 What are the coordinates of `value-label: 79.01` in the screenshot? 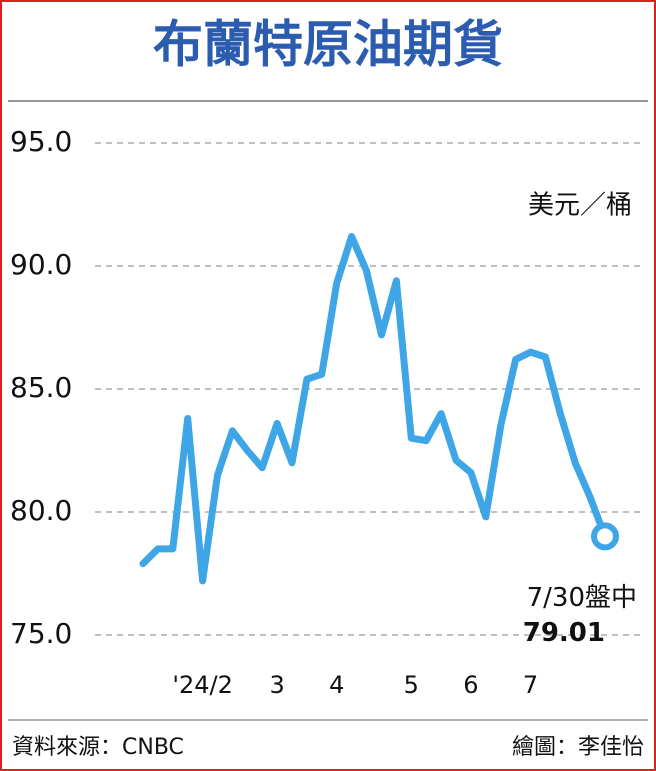 It's located at (564, 633).